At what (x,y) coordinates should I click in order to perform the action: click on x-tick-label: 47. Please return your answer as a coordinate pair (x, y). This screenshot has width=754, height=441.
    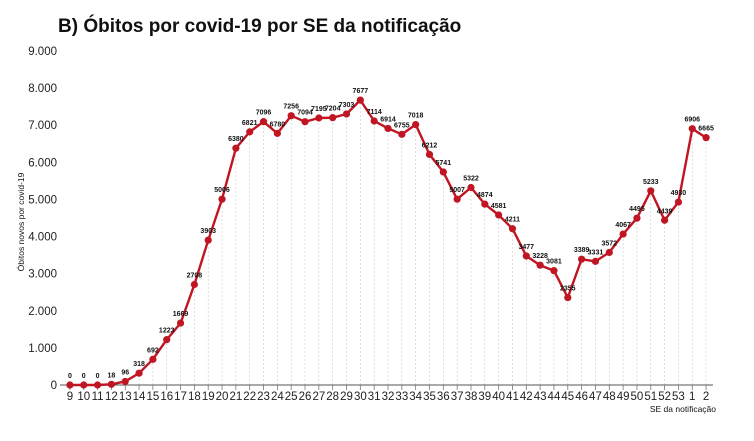
    Looking at the image, I should click on (595, 397).